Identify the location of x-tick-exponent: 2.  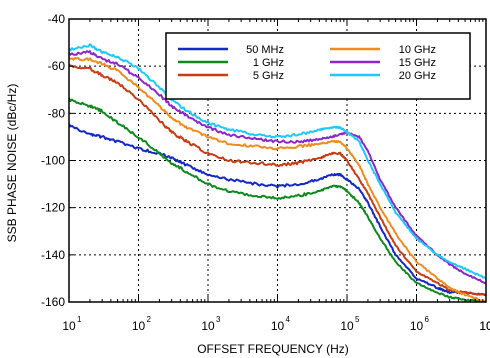
(149, 319).